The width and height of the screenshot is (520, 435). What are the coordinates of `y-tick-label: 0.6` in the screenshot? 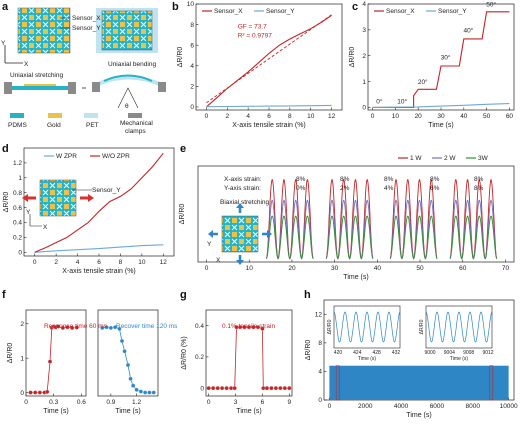 It's located at (17, 208).